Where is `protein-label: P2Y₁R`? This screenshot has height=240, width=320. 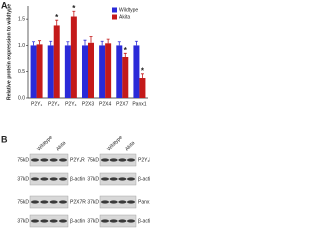
protein-label: P2Y₁R is located at coordinates (77, 160).